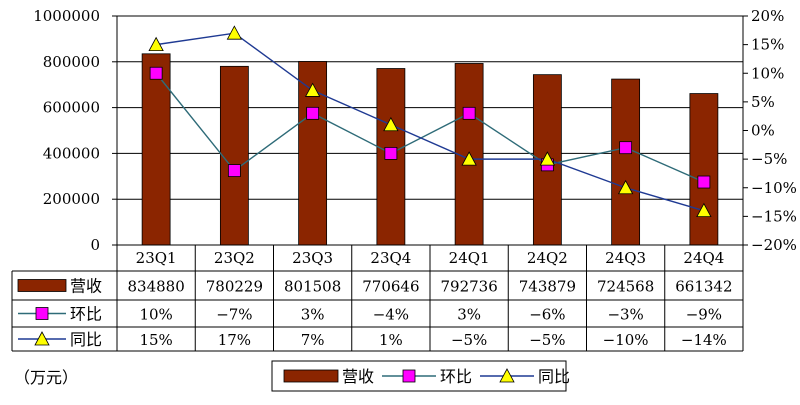 Image resolution: width=800 pixels, height=405 pixels. Describe the element at coordinates (625, 287) in the screenshot. I see `data-label: 724568` at that location.